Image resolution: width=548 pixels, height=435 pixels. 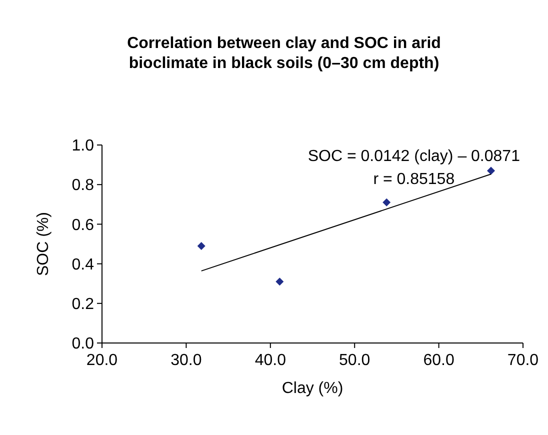 What do you see at coordinates (414, 156) in the screenshot?
I see `annotation: SOC = 0.0142 (clay) – 0.0871` at bounding box center [414, 156].